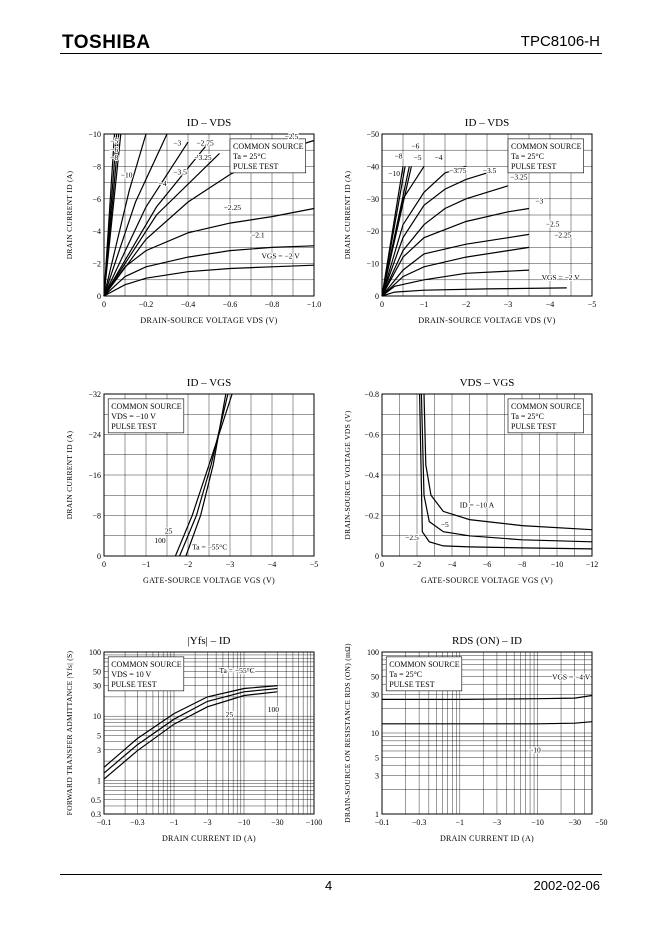 The width and height of the screenshot is (662, 936). I want to click on curve-label: −3.75, so click(458, 170).